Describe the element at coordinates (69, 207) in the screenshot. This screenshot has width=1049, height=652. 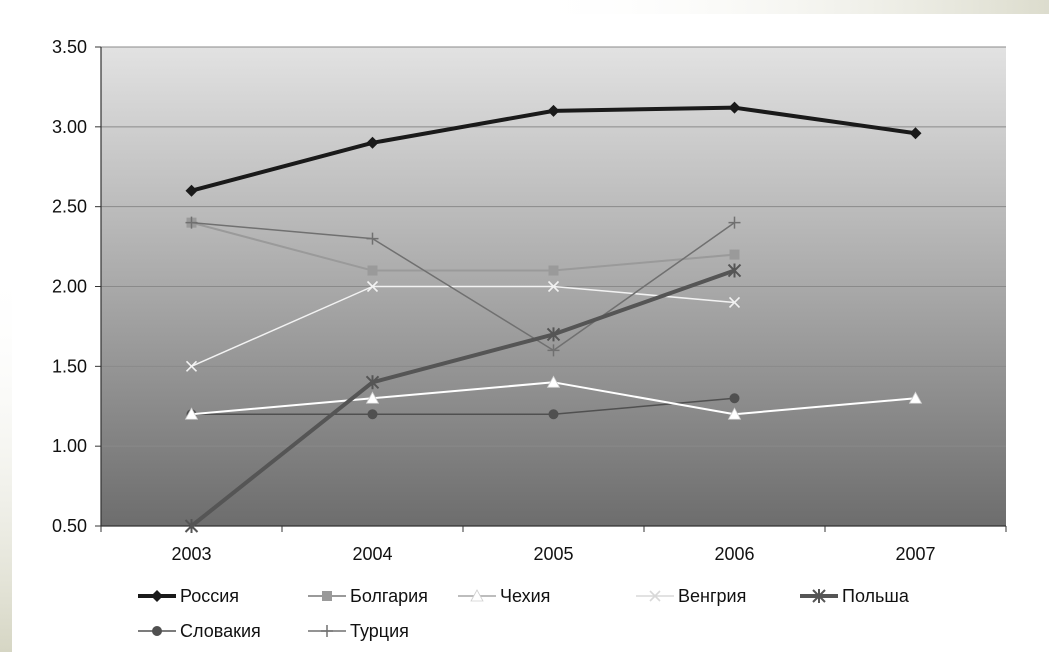
I see `y-tick-label: 2.50` at that location.